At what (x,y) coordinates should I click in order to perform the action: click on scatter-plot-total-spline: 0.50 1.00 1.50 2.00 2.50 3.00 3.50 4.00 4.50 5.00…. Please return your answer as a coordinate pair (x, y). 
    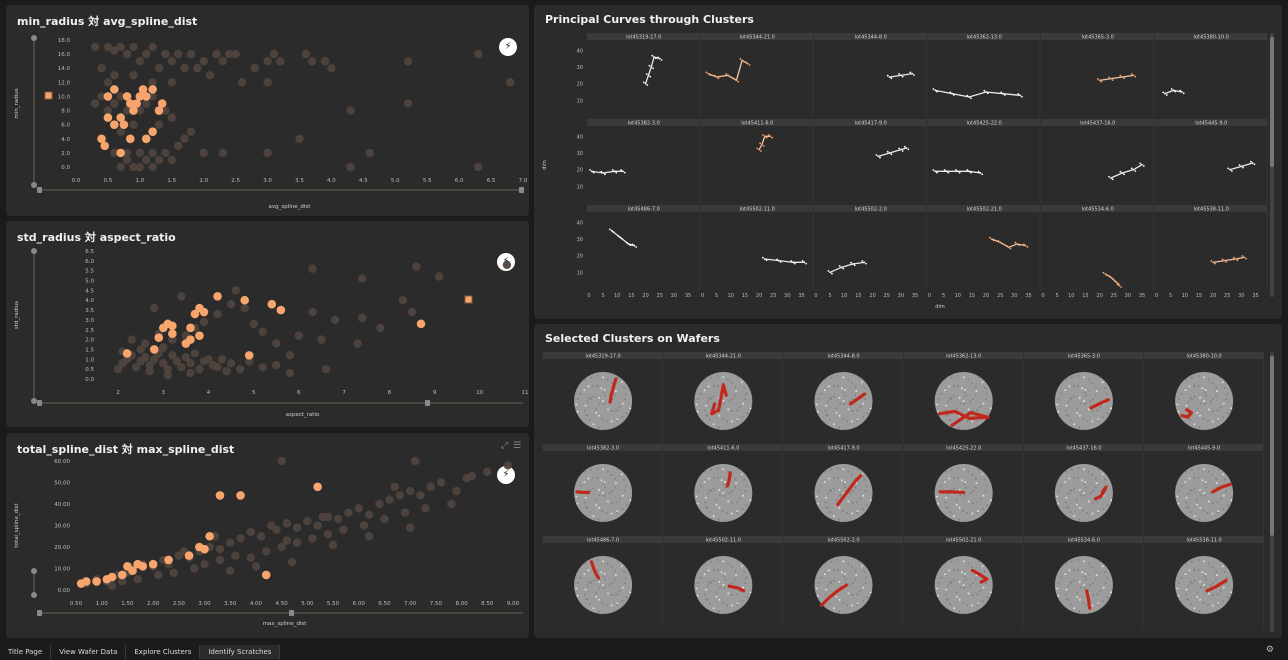
    Looking at the image, I should click on (267, 535).